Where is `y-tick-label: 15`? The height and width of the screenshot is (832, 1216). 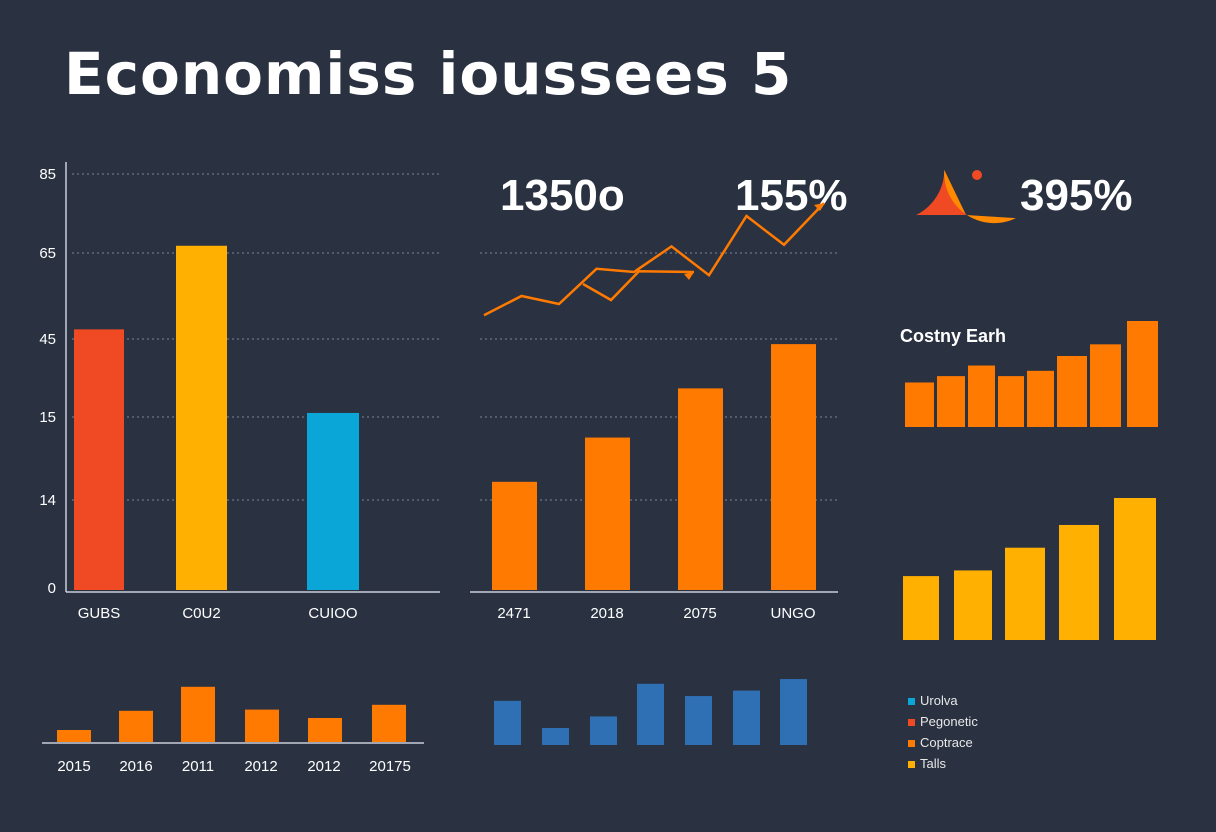 y-tick-label: 15 is located at coordinates (47, 417).